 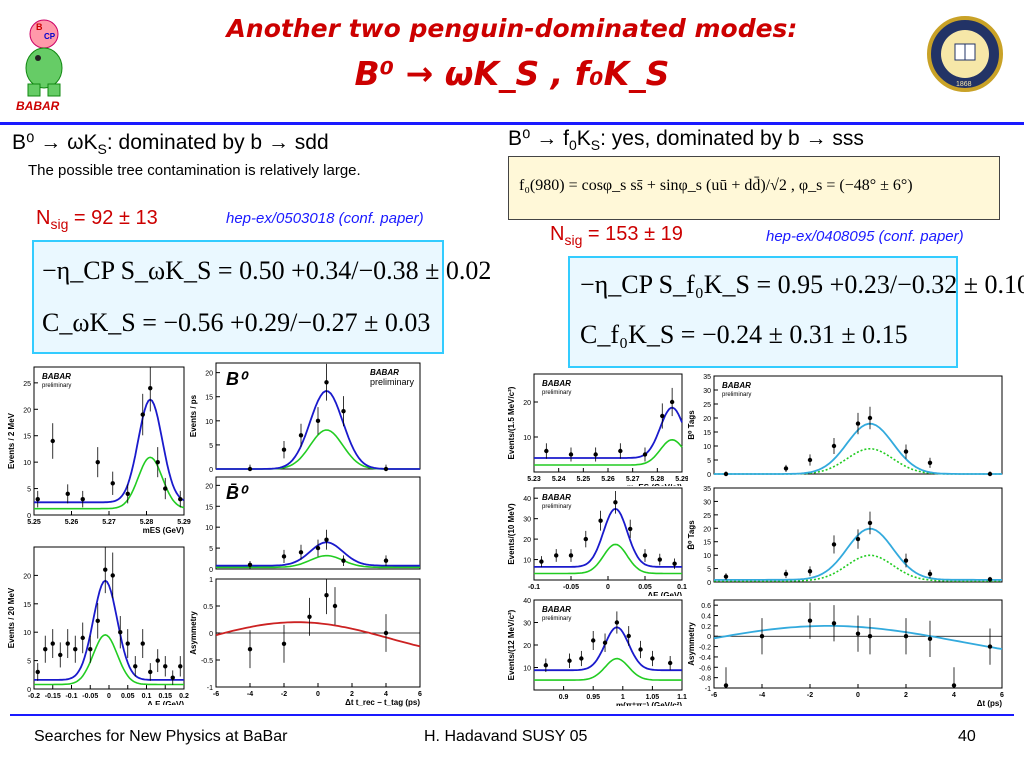 What do you see at coordinates (193, 415) in the screenshot?
I see `y-axis-label: Events / ps` at bounding box center [193, 415].